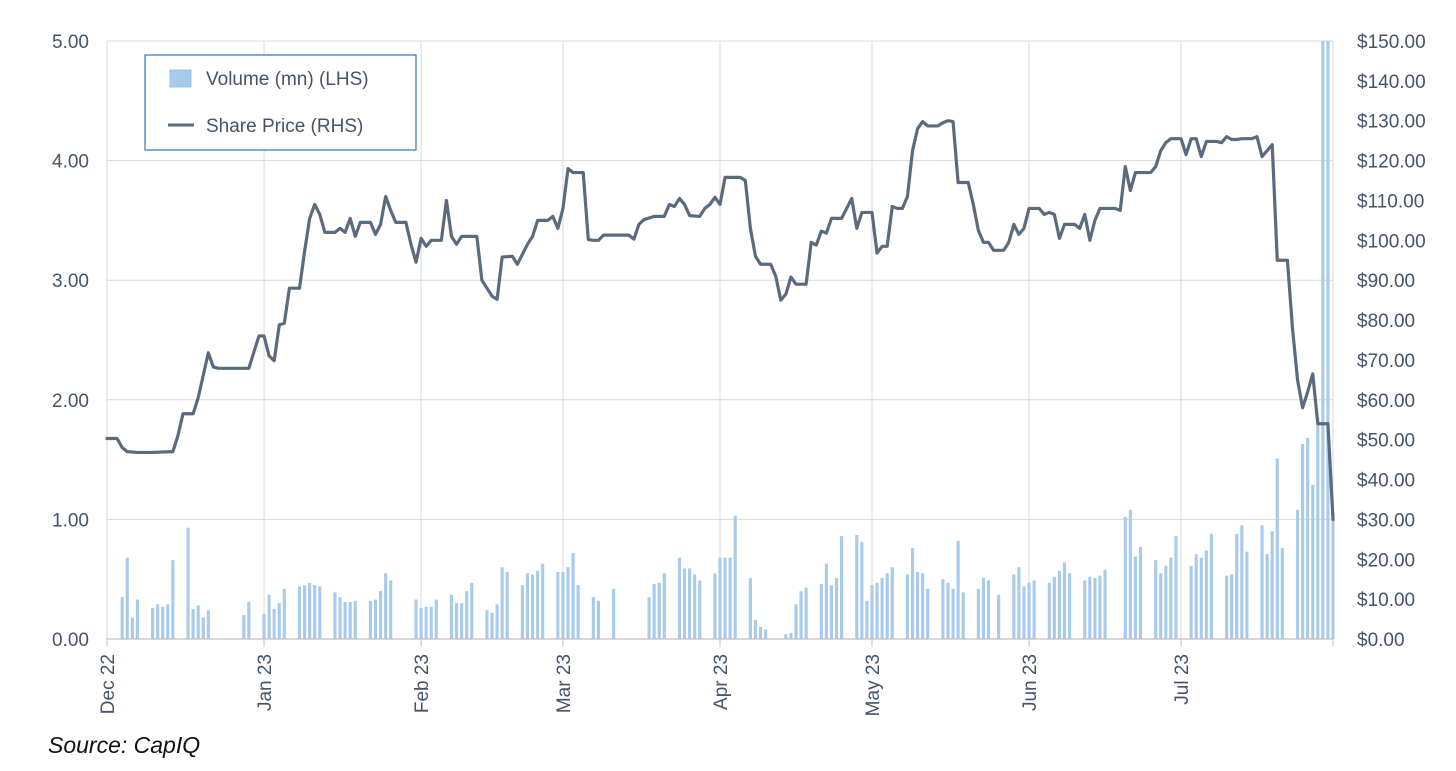 This screenshot has height=771, width=1456. What do you see at coordinates (1391, 241) in the screenshot?
I see `right-tick-label-10: $100.00` at bounding box center [1391, 241].